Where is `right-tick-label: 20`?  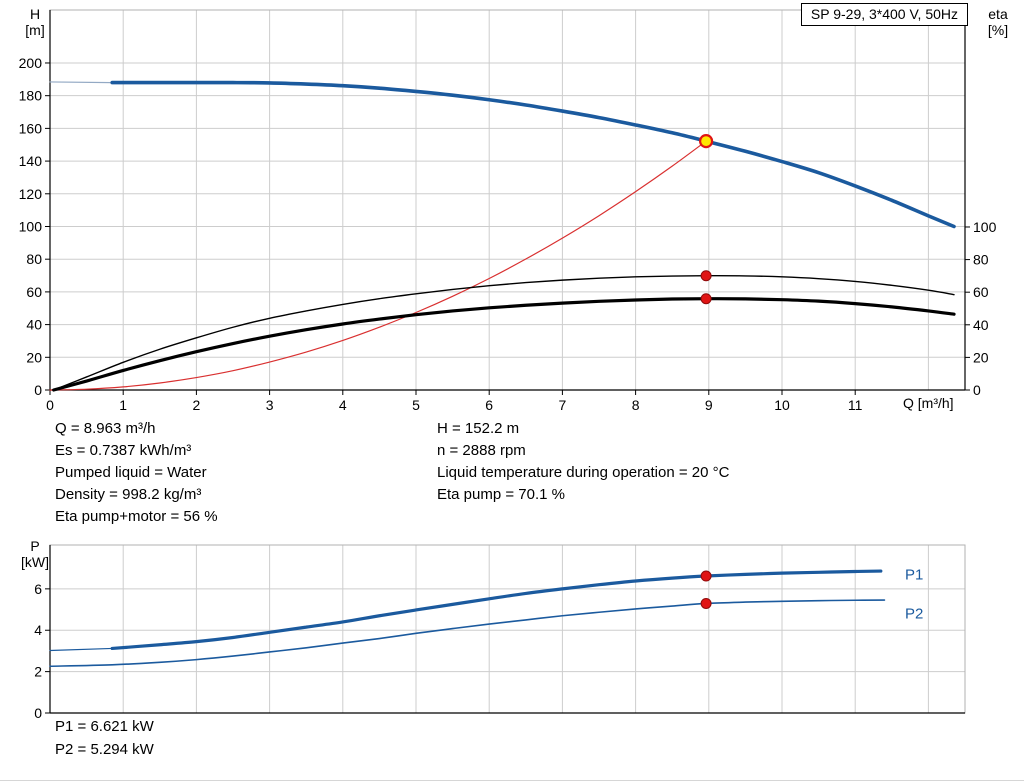 right-tick-label: 20 is located at coordinates (981, 357).